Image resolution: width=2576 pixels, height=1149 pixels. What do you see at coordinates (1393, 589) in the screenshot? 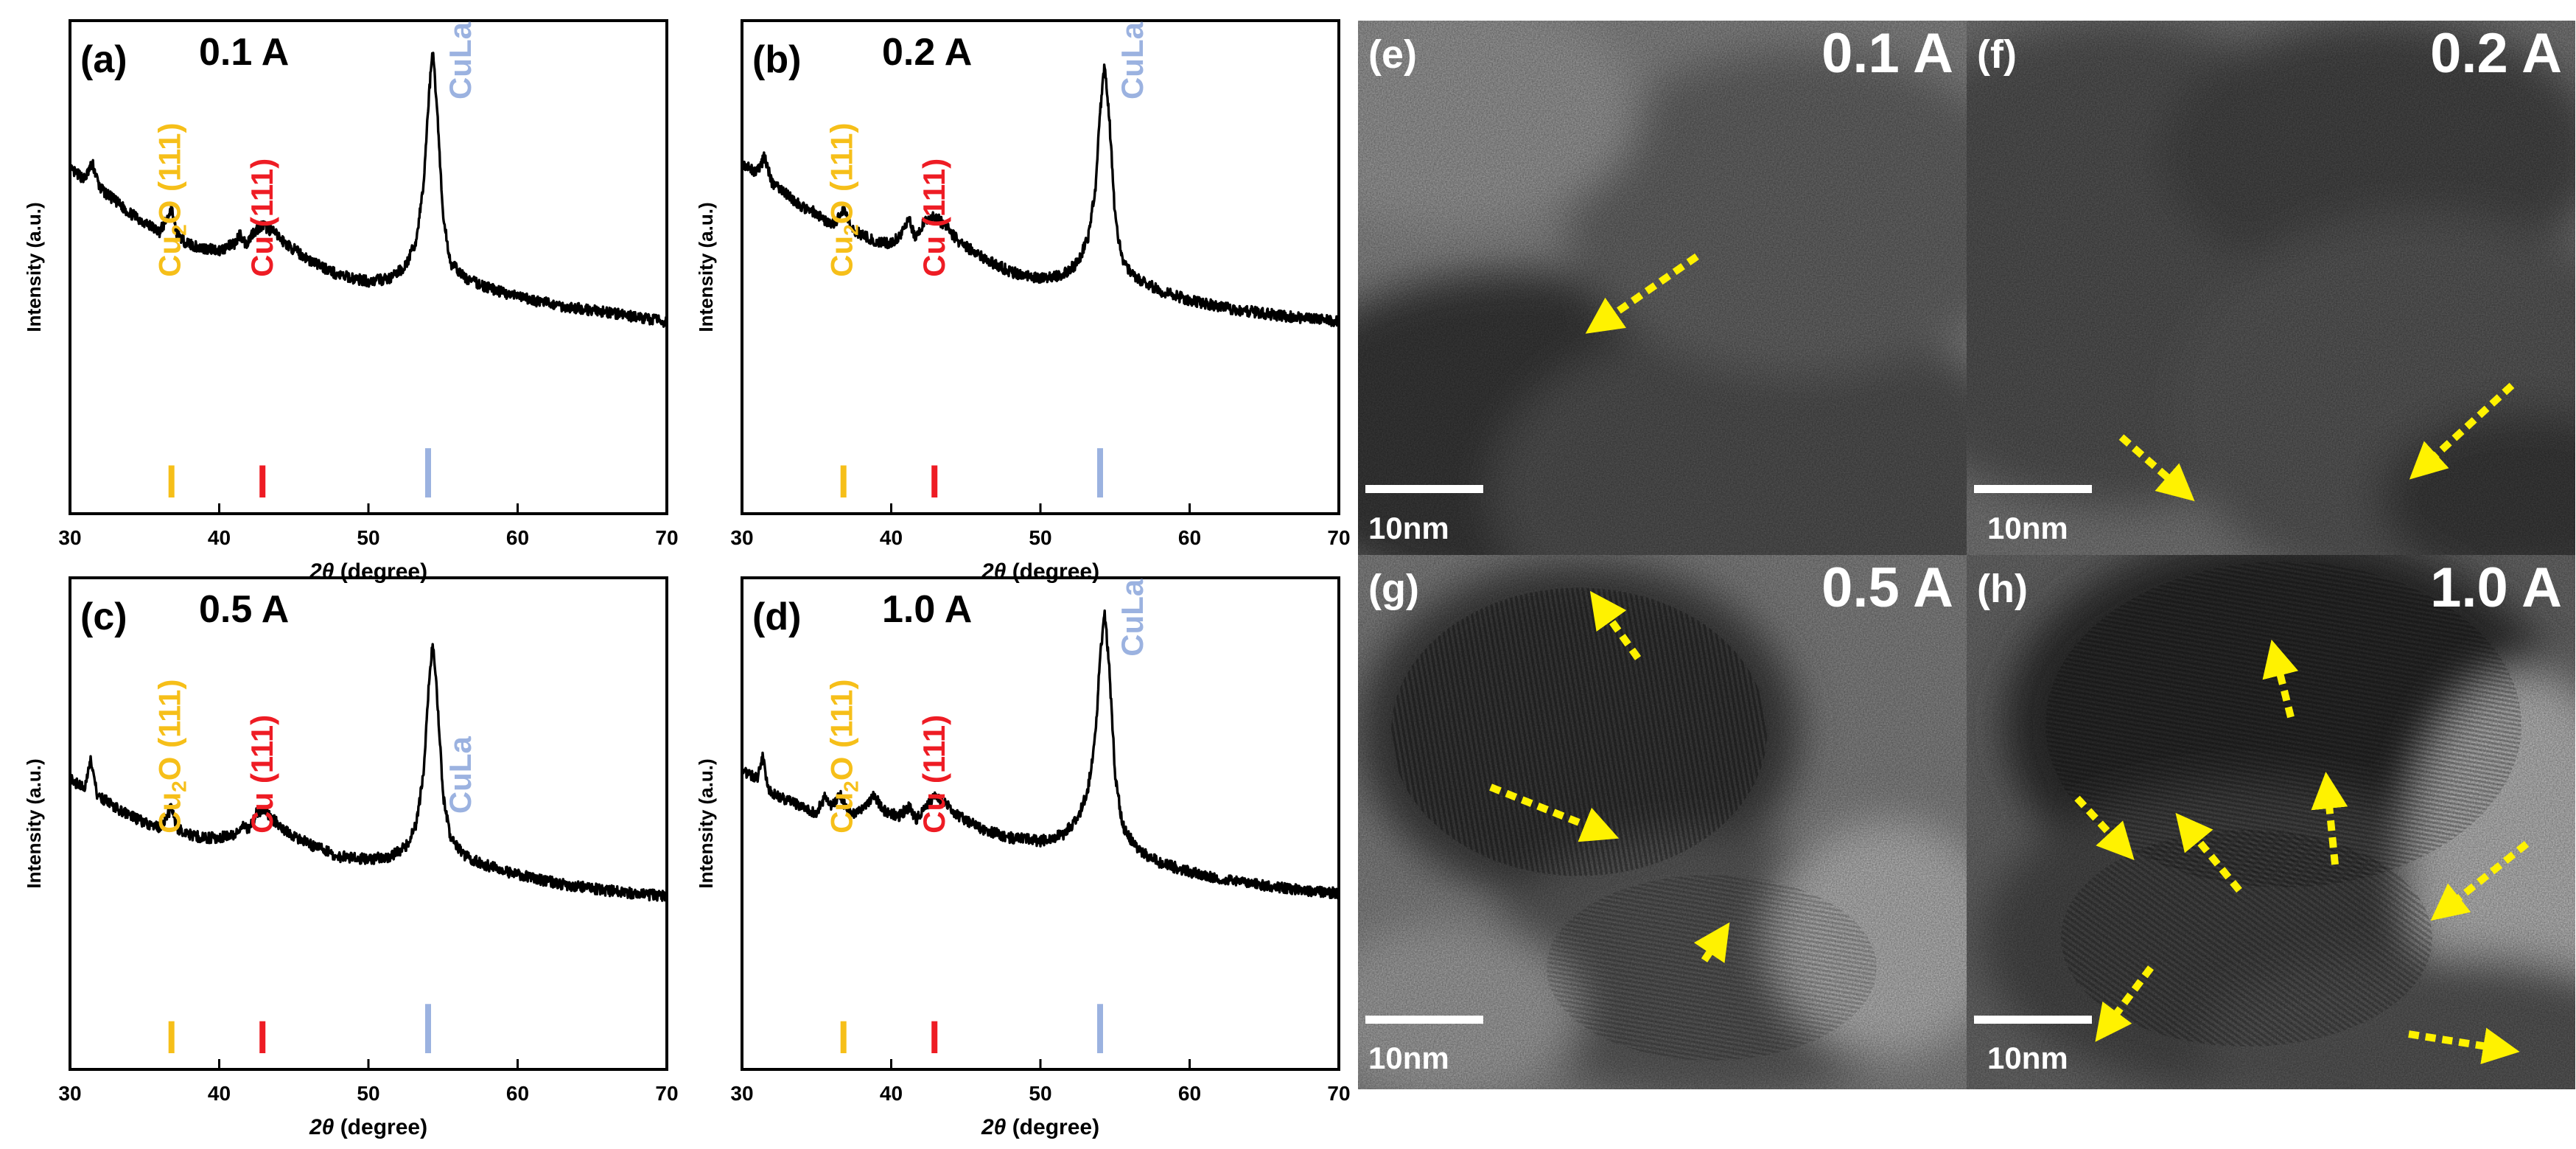
I see `panel-label: (g)` at bounding box center [1393, 589].